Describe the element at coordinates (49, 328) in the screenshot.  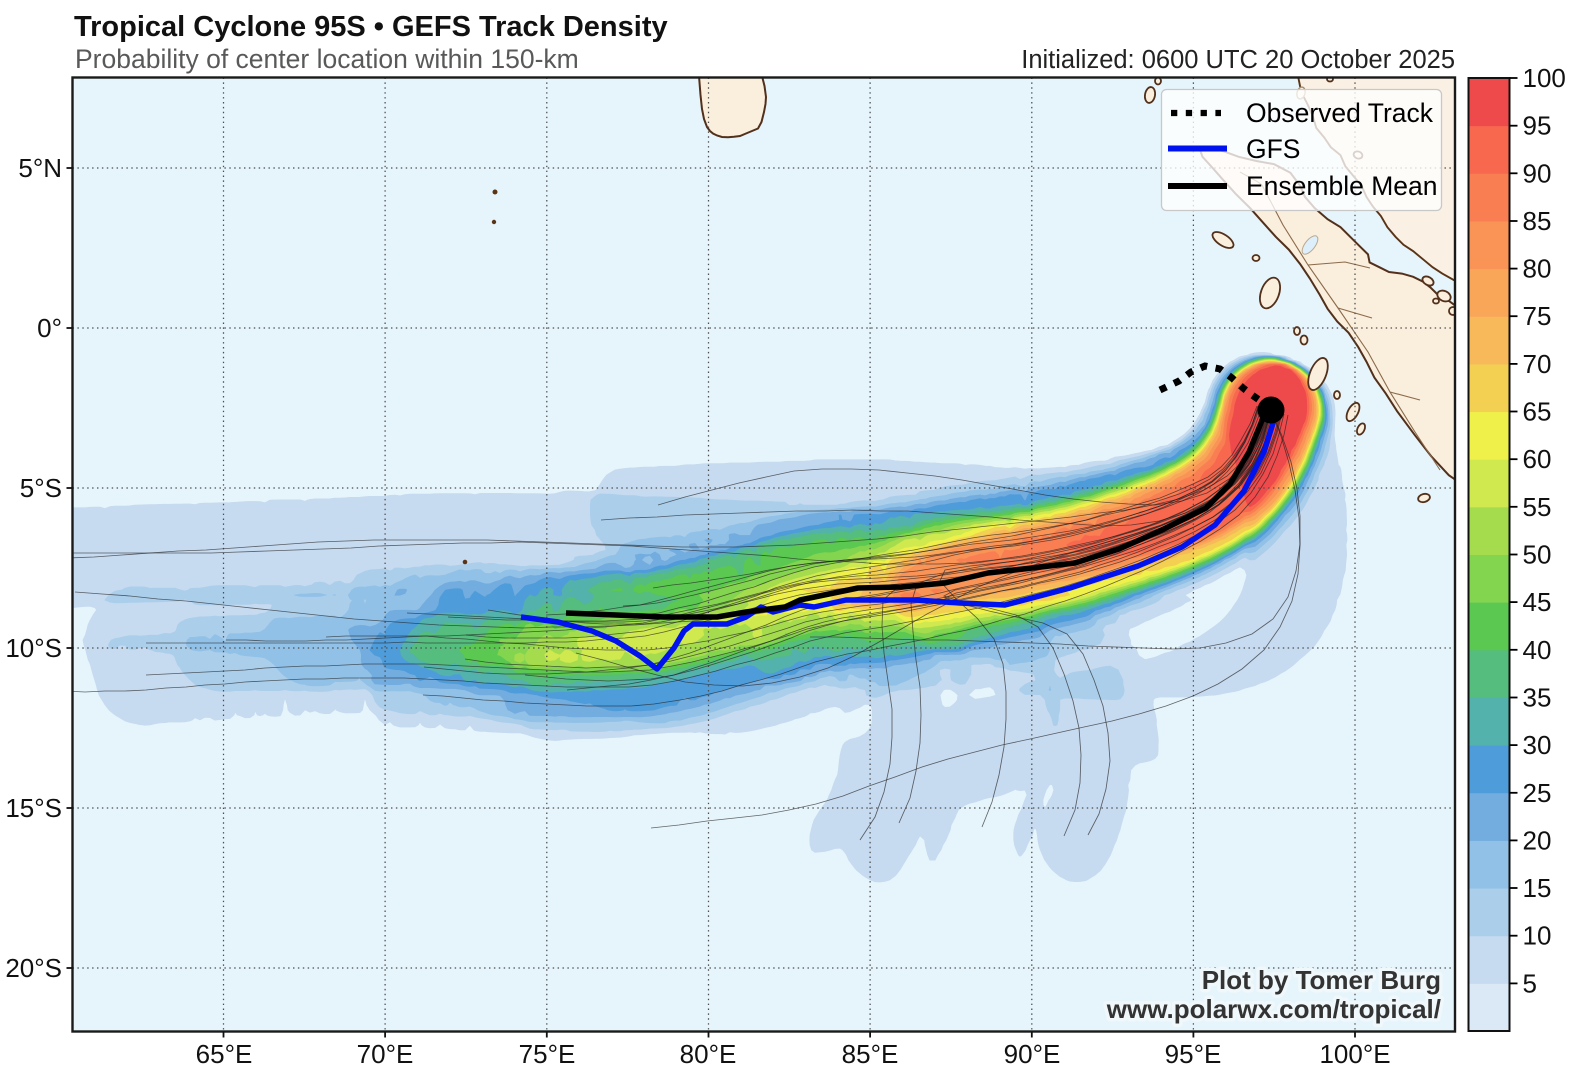
I see `svg-text: 0°` at that location.